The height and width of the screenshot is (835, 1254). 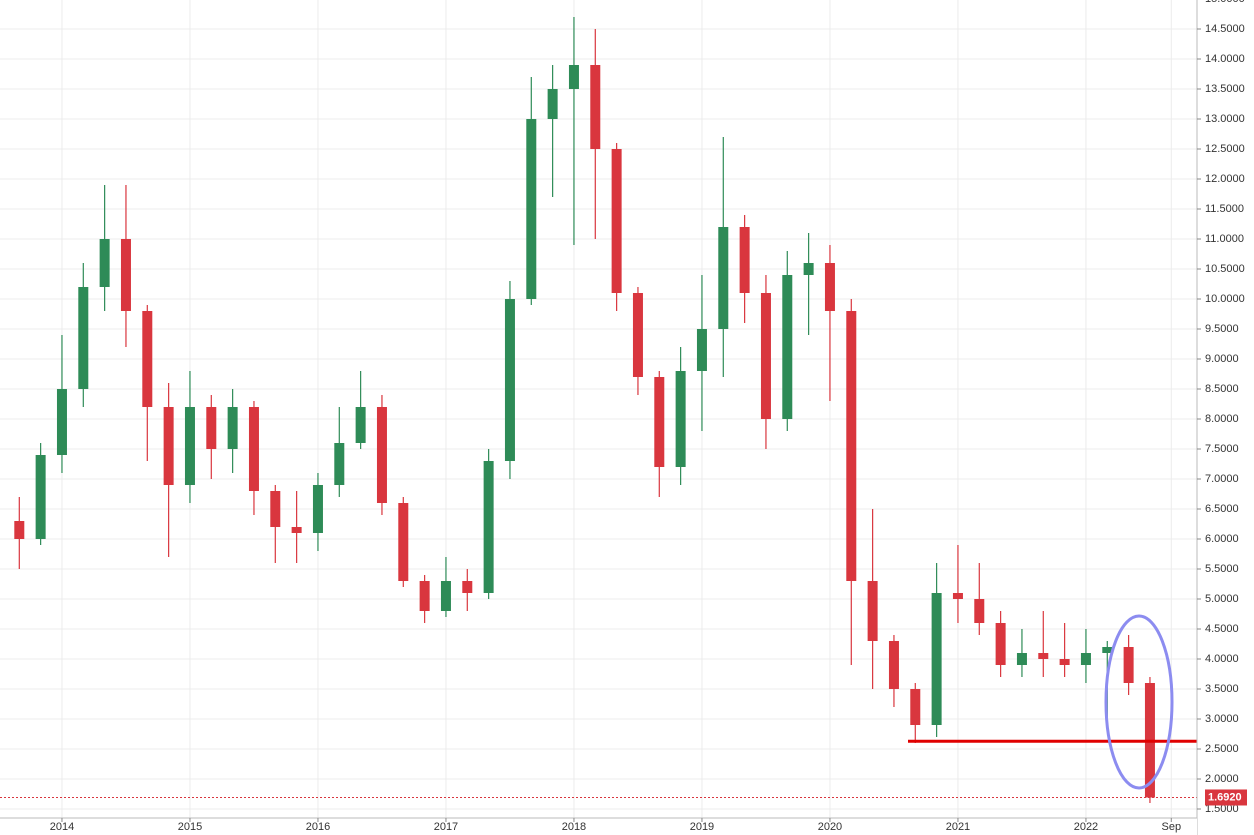 I want to click on x-tick-label: 2019, so click(x=702, y=827).